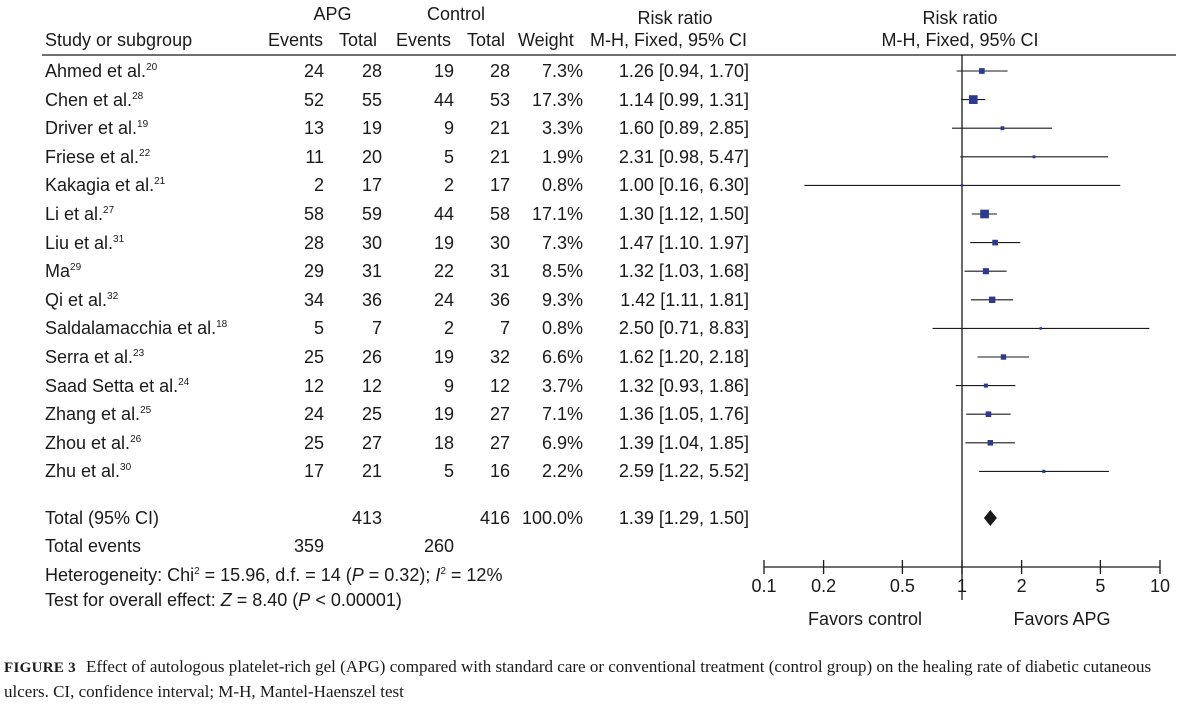  What do you see at coordinates (683, 157) in the screenshot?
I see `study-ci-text: 2.31 [0.98, 5.47]` at bounding box center [683, 157].